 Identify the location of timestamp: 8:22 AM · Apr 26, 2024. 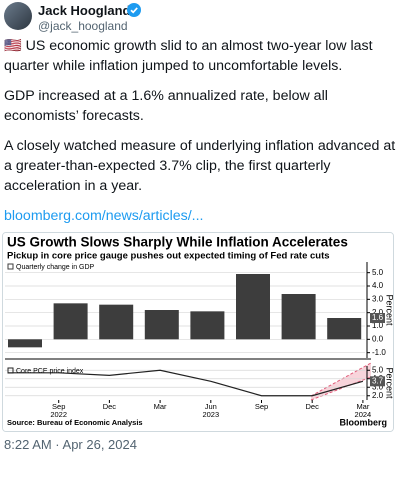
(70, 444).